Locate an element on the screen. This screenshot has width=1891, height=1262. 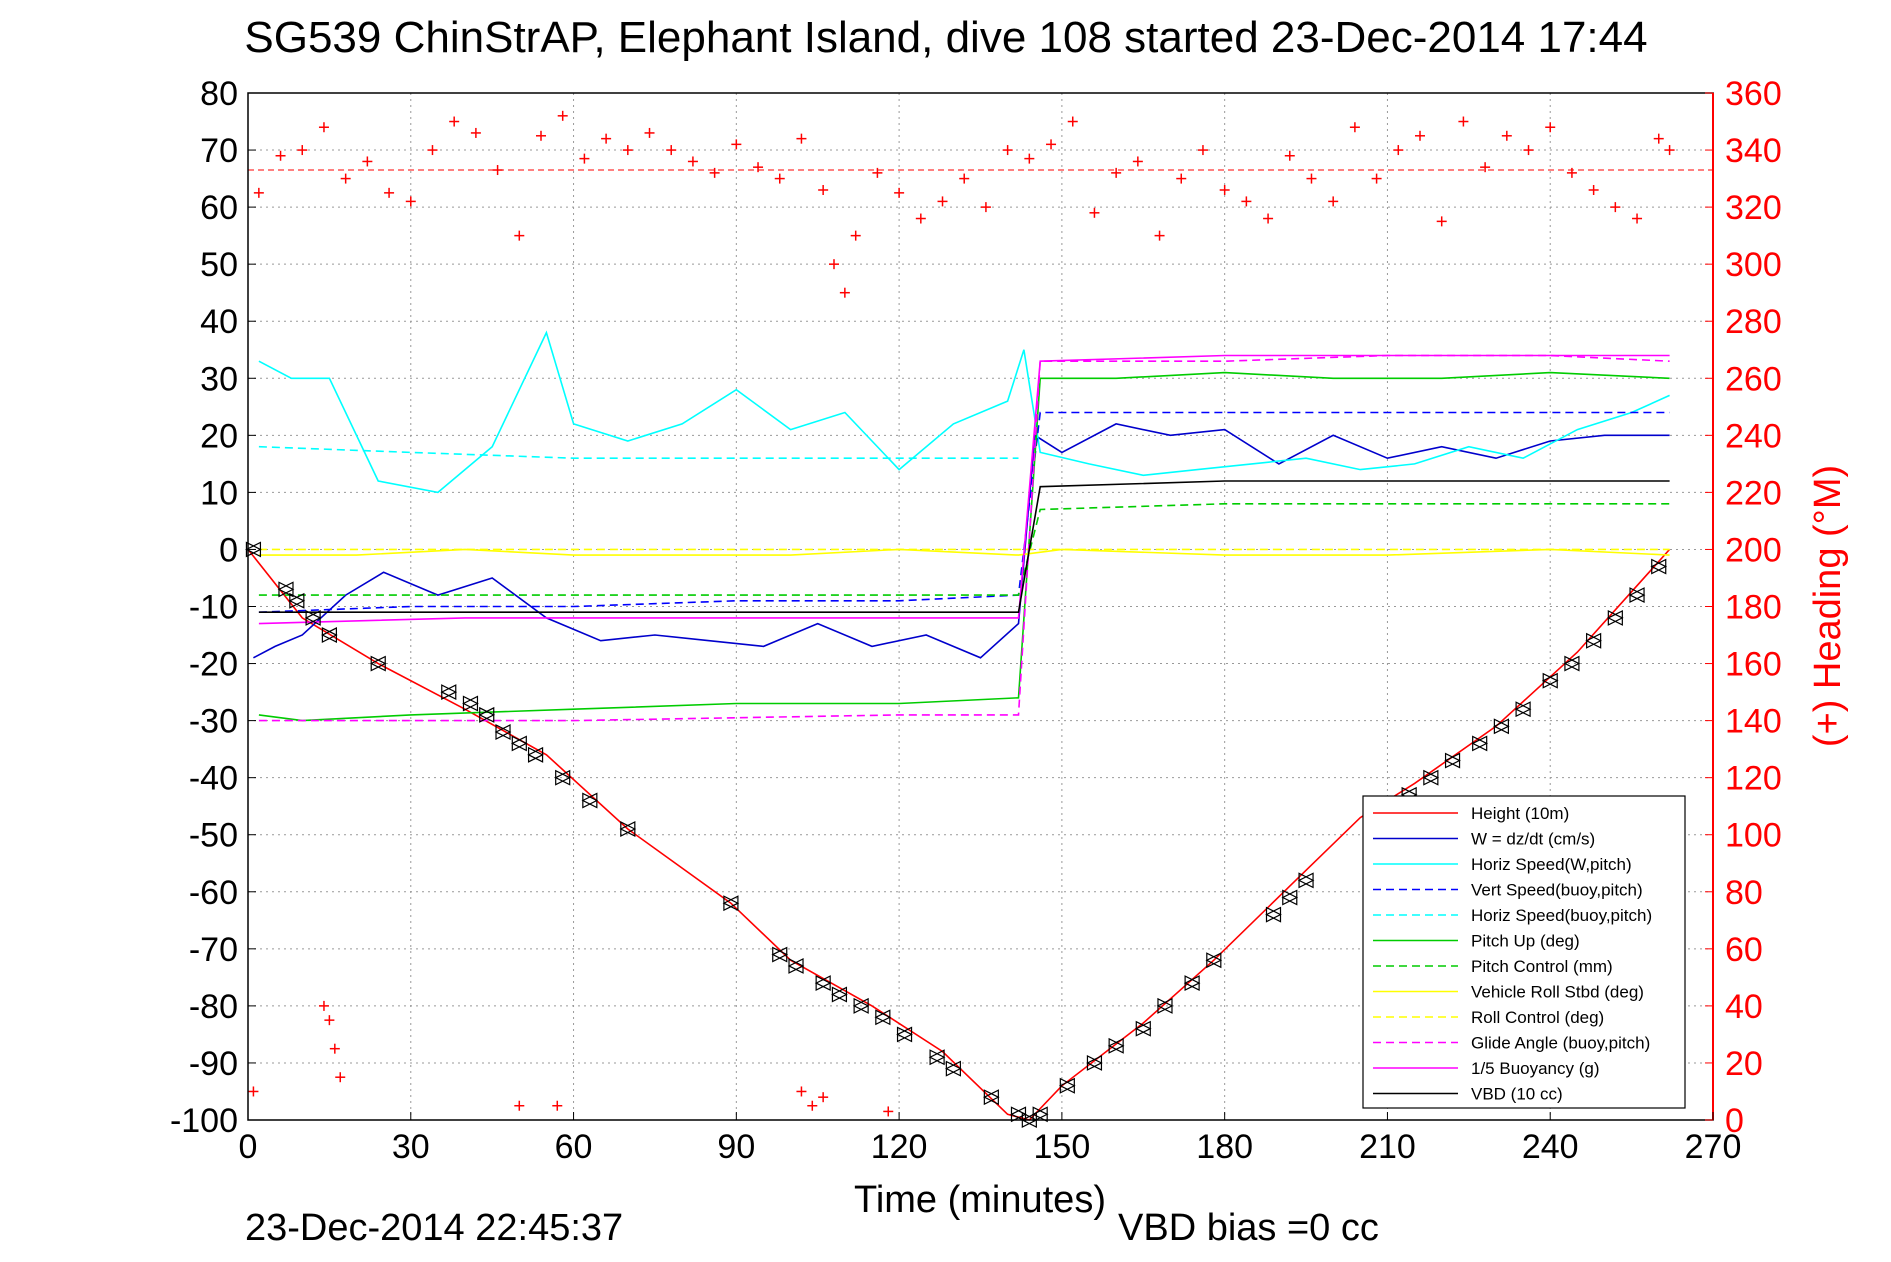
y2-tick-label: 80 is located at coordinates (1744, 893).